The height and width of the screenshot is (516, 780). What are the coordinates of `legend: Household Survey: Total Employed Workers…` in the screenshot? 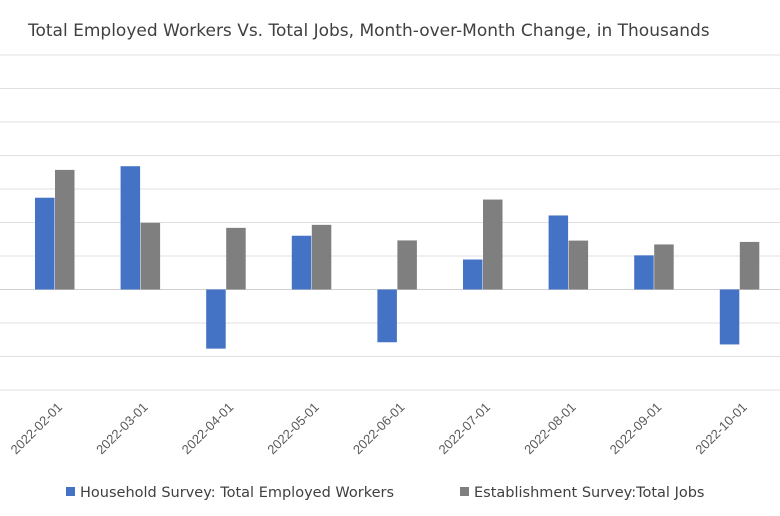 It's located at (385, 493).